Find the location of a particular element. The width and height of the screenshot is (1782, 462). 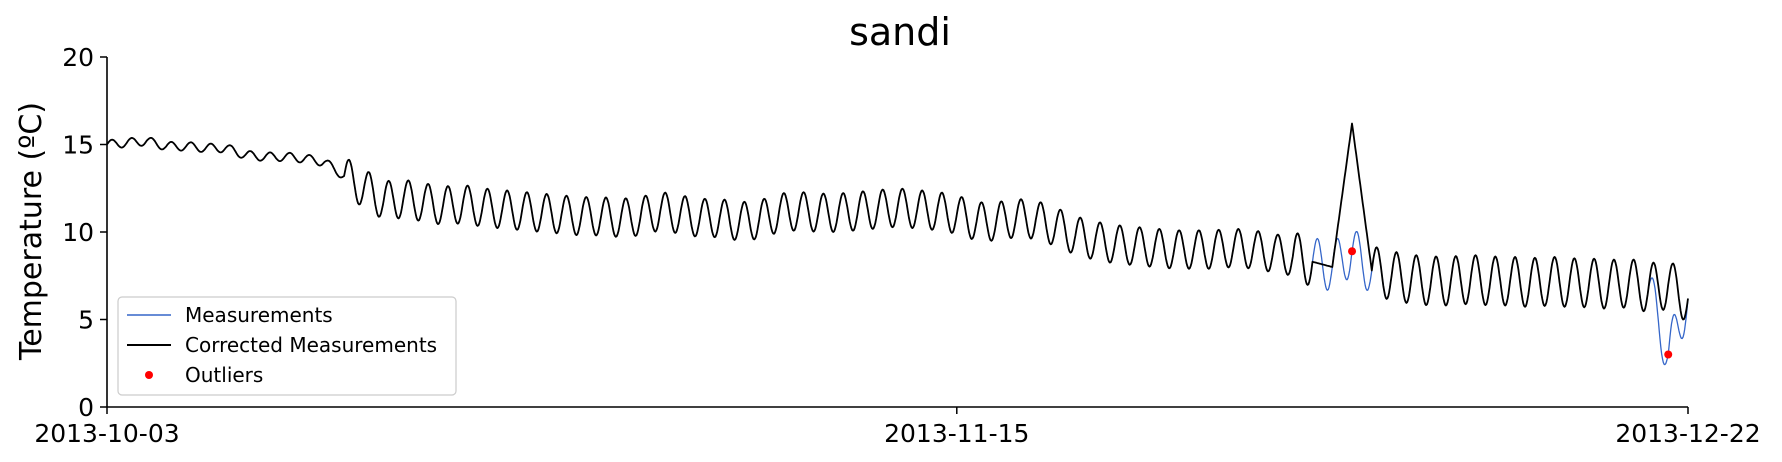

legend-frame is located at coordinates (287, 346).